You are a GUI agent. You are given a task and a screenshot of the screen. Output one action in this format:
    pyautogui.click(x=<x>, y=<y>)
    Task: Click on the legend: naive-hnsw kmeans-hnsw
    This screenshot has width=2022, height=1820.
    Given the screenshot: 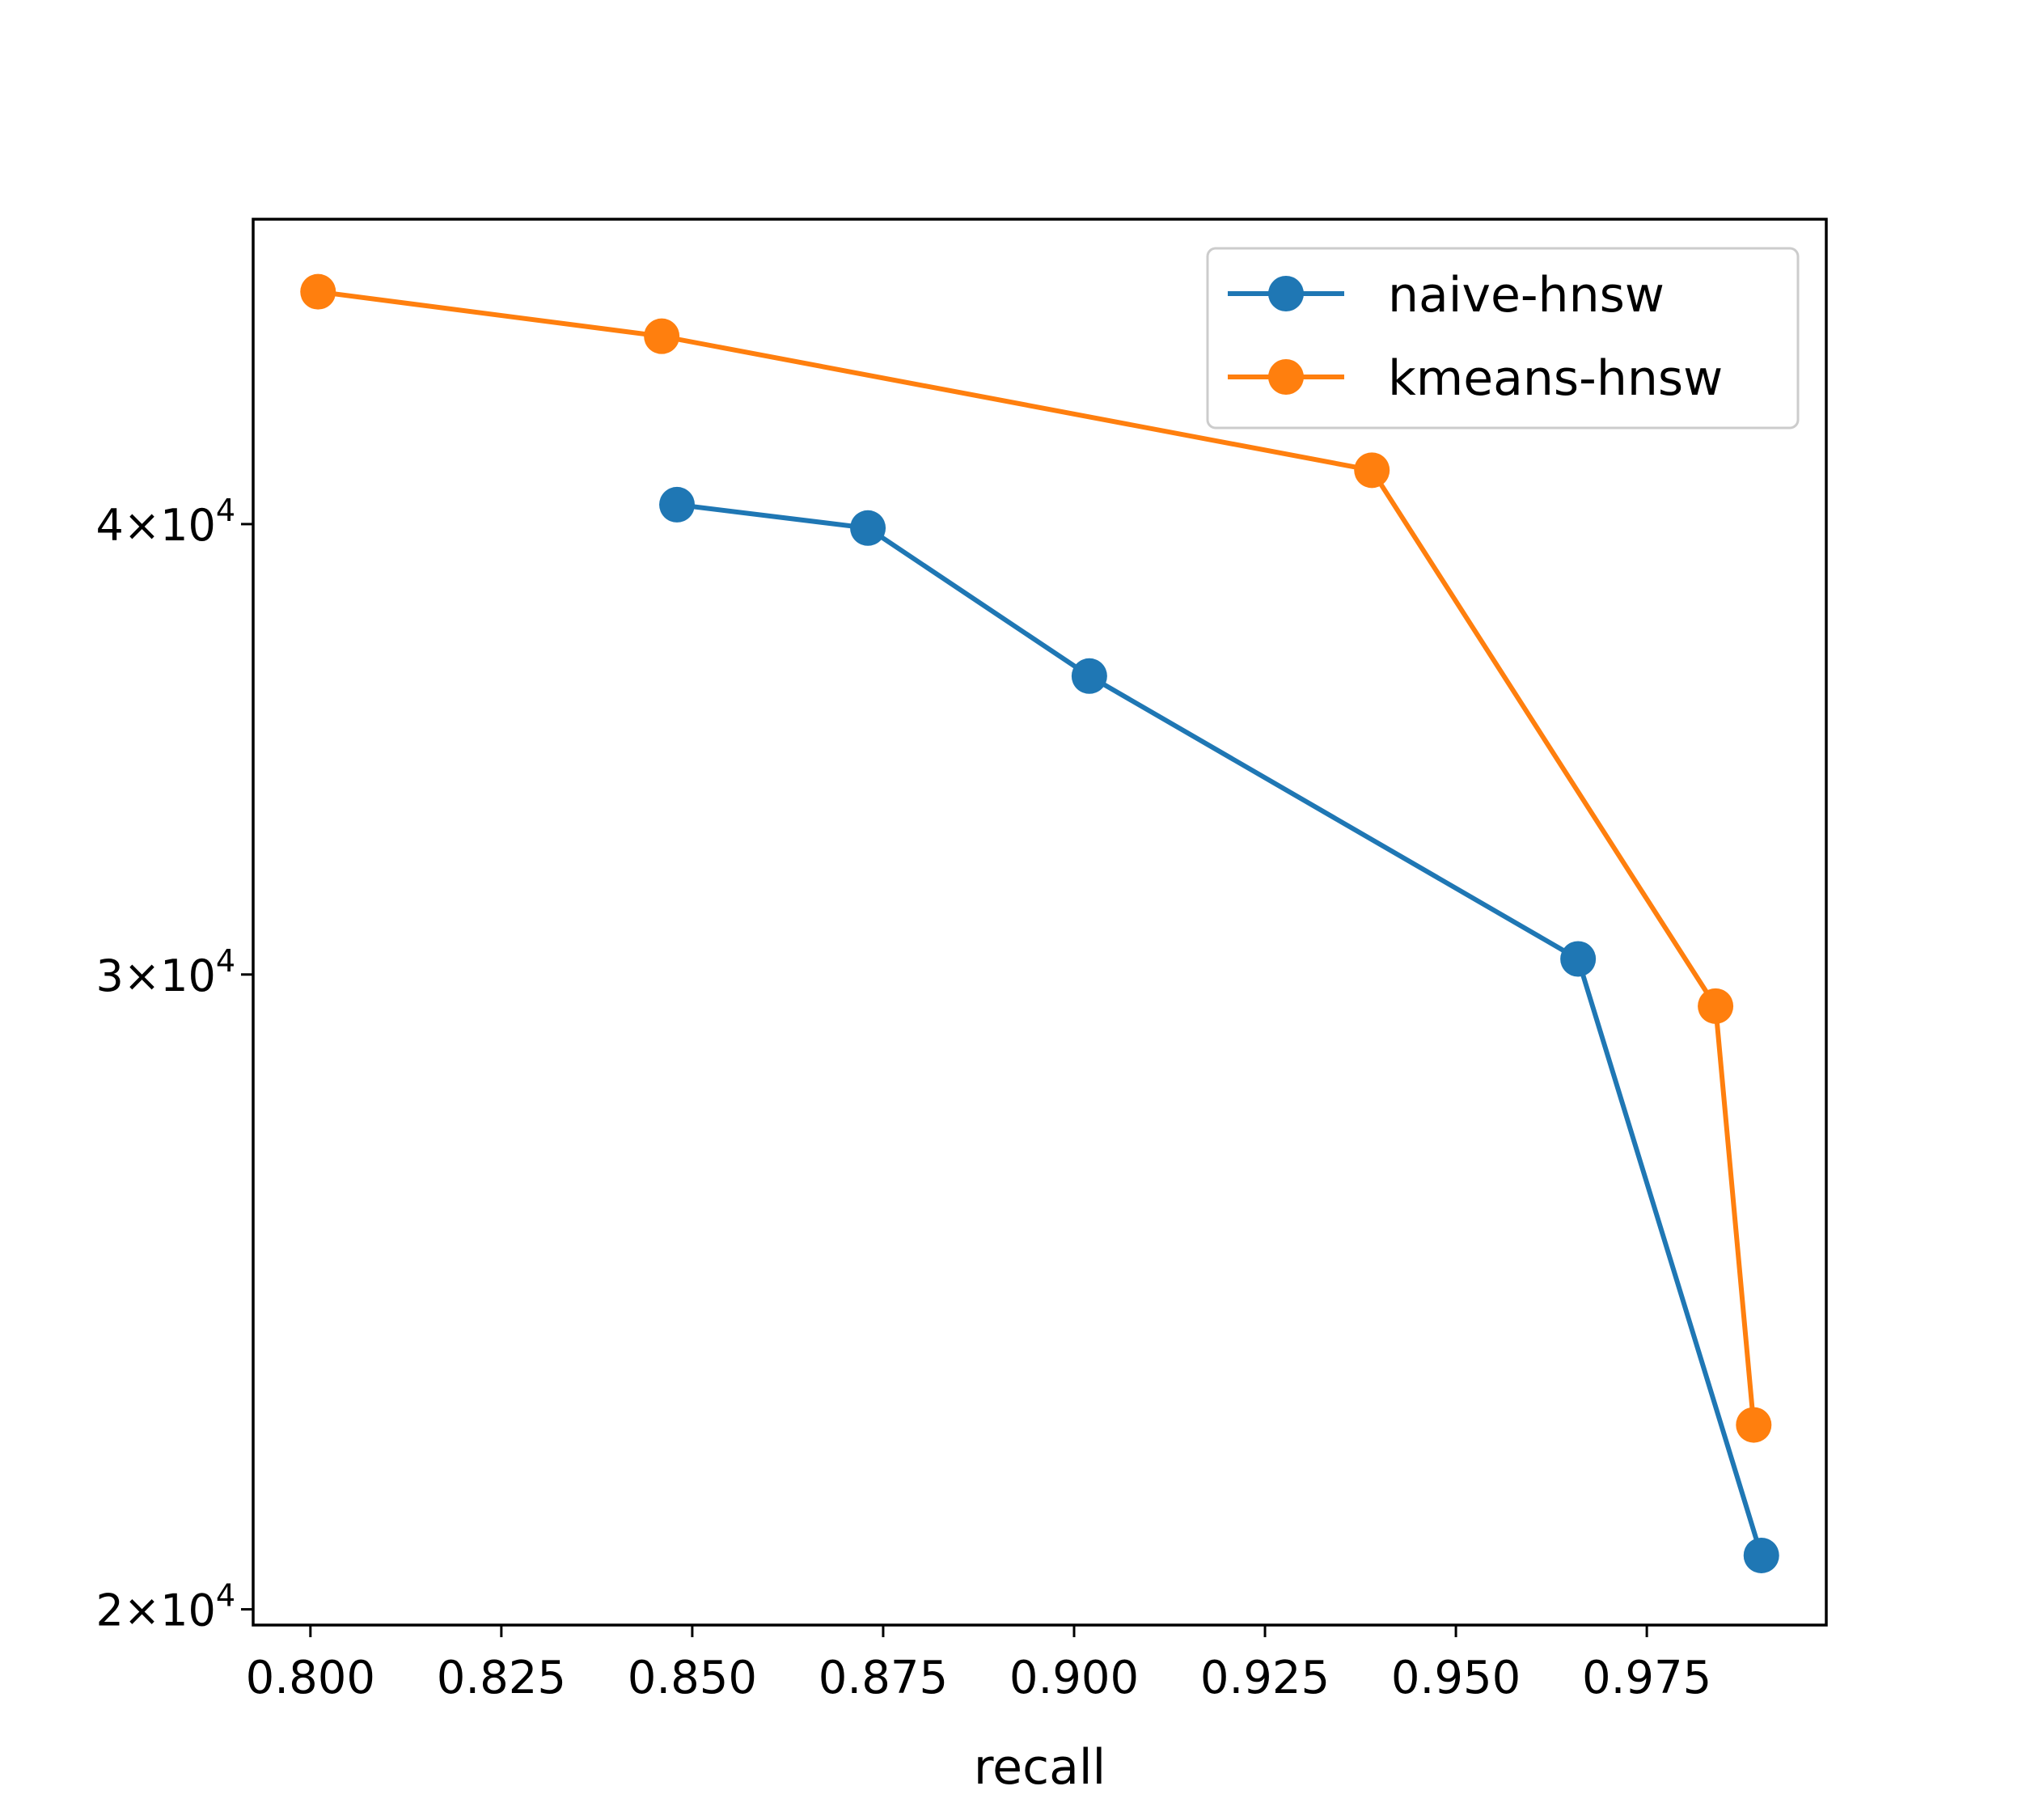 What is the action you would take?
    pyautogui.click(x=1503, y=338)
    